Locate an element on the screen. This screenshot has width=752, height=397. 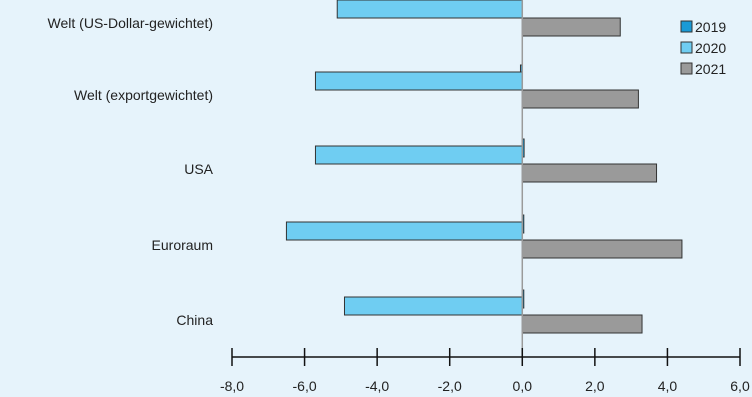
category-label: Welt (US-Dollar-gewichtet) is located at coordinates (130, 23).